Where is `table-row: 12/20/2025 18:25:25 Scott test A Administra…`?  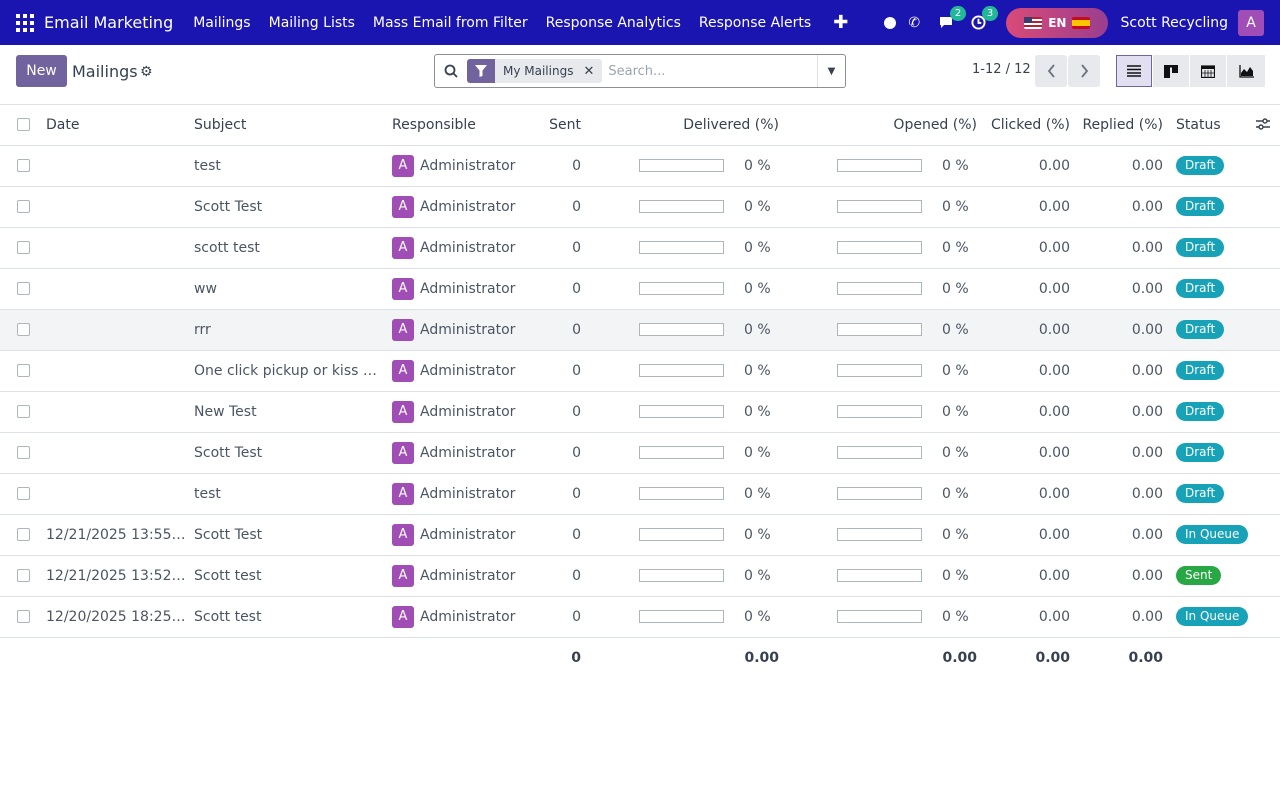 table-row: 12/20/2025 18:25:25 Scott test A Administra… is located at coordinates (640, 617).